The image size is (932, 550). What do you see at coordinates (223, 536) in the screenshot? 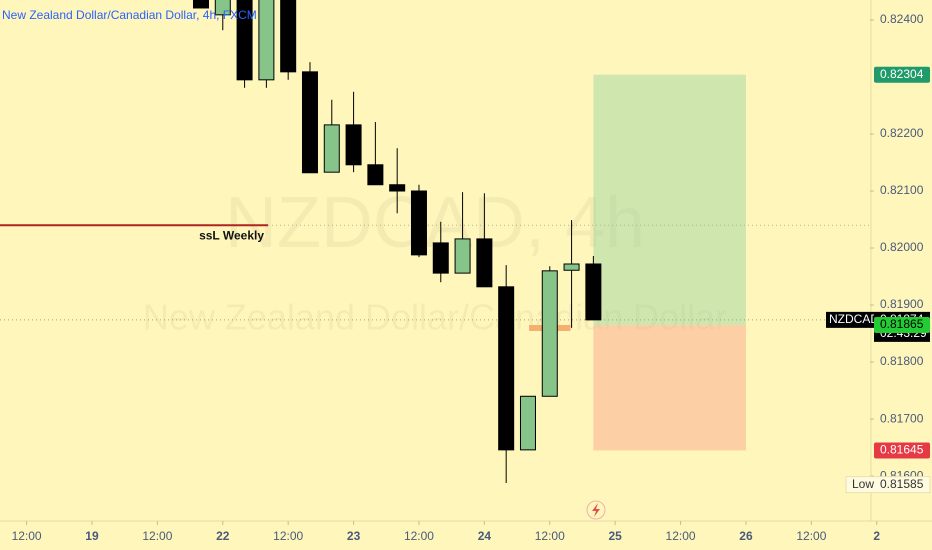
I see `x-tick-label: 22` at bounding box center [223, 536].